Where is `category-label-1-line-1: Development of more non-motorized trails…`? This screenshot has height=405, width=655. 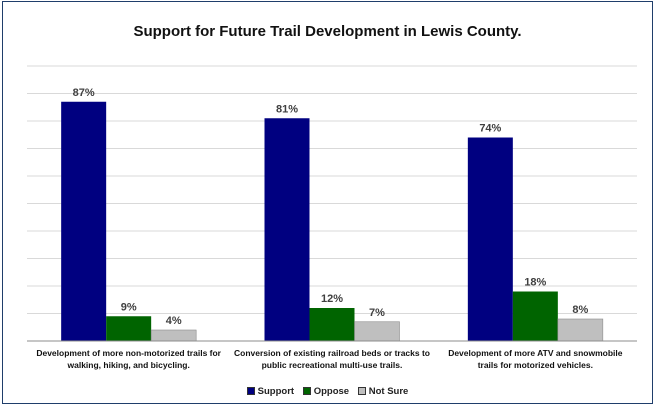
category-label-1-line-1: Development of more non-motorized trails… is located at coordinates (128, 353).